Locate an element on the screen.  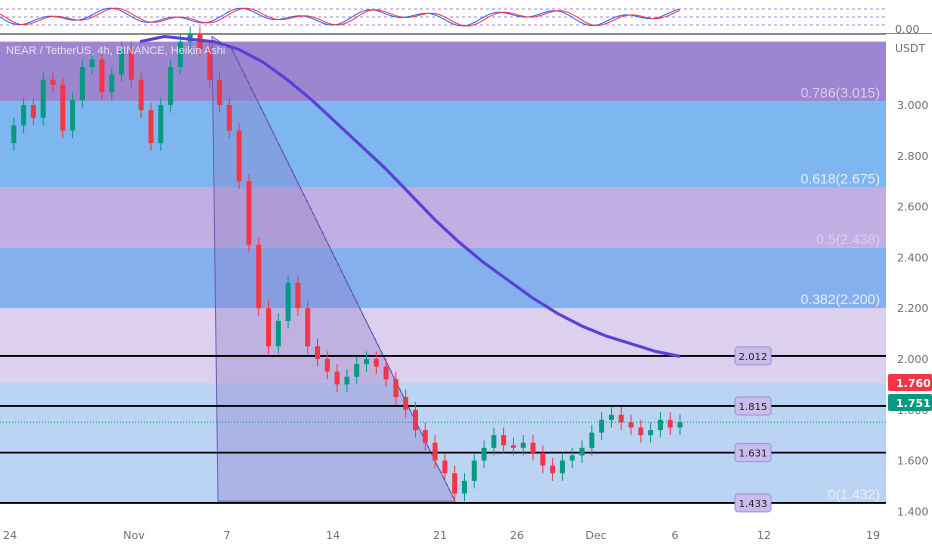
oscillator-pane: 0.00 is located at coordinates (460, 18).